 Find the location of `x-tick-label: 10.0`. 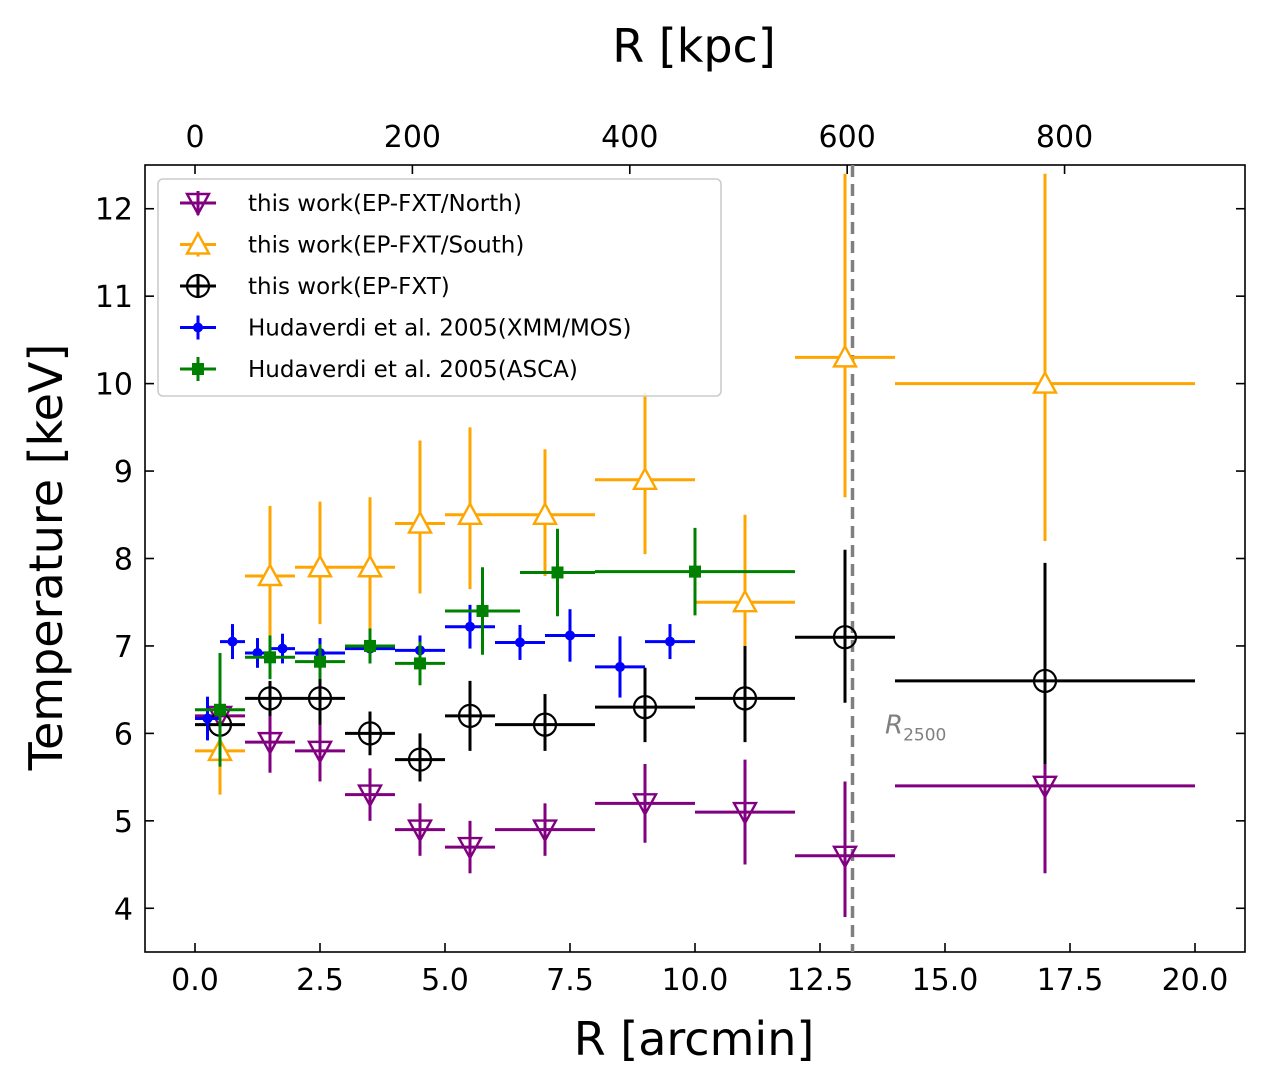

x-tick-label: 10.0 is located at coordinates (695, 980).